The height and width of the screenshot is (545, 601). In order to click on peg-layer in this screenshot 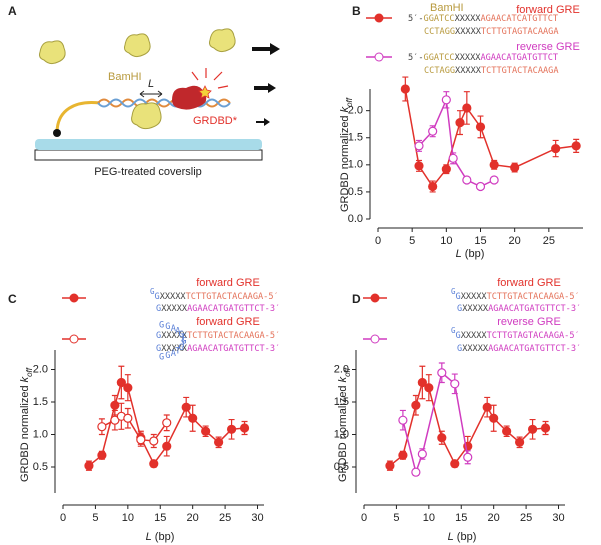, I will do `click(148, 144)`.